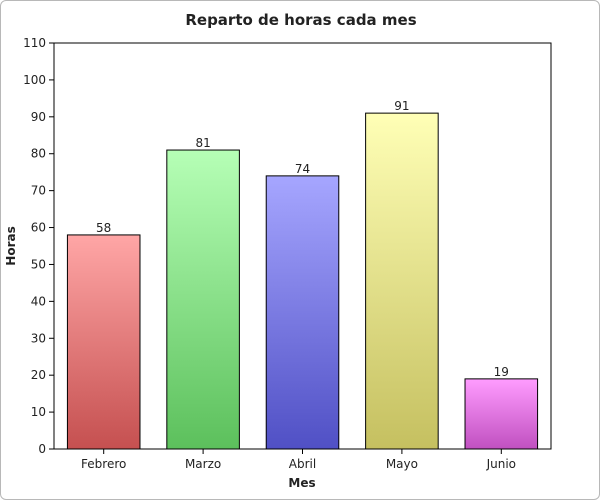 The height and width of the screenshot is (501, 600). What do you see at coordinates (38, 301) in the screenshot?
I see `y-tick-label: 40` at bounding box center [38, 301].